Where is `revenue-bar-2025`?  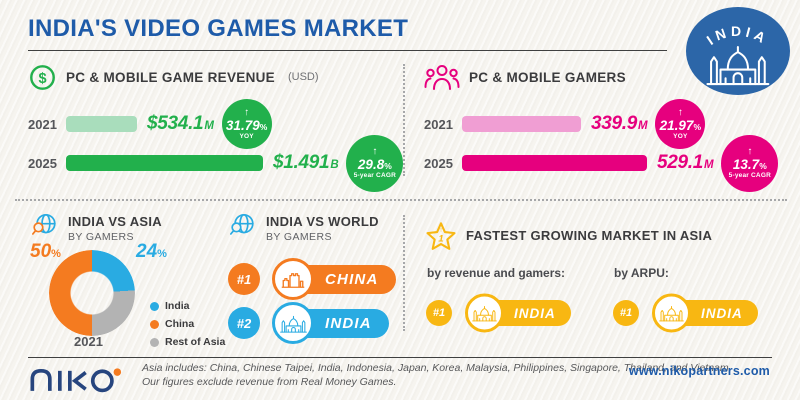 revenue-bar-2025 is located at coordinates (164, 163).